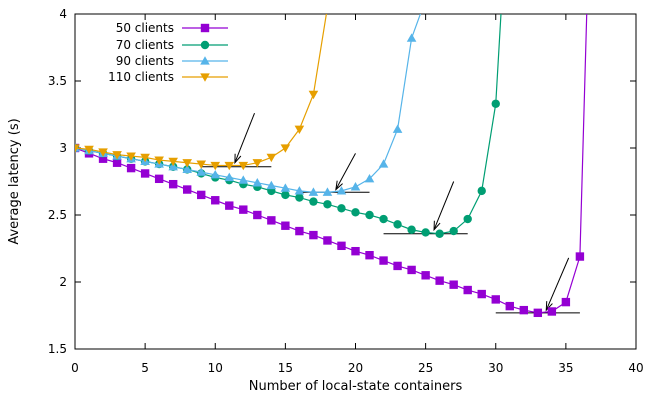 This screenshot has width=649, height=396. What do you see at coordinates (57, 215) in the screenshot?
I see `y-tick-label: 2.5` at bounding box center [57, 215].